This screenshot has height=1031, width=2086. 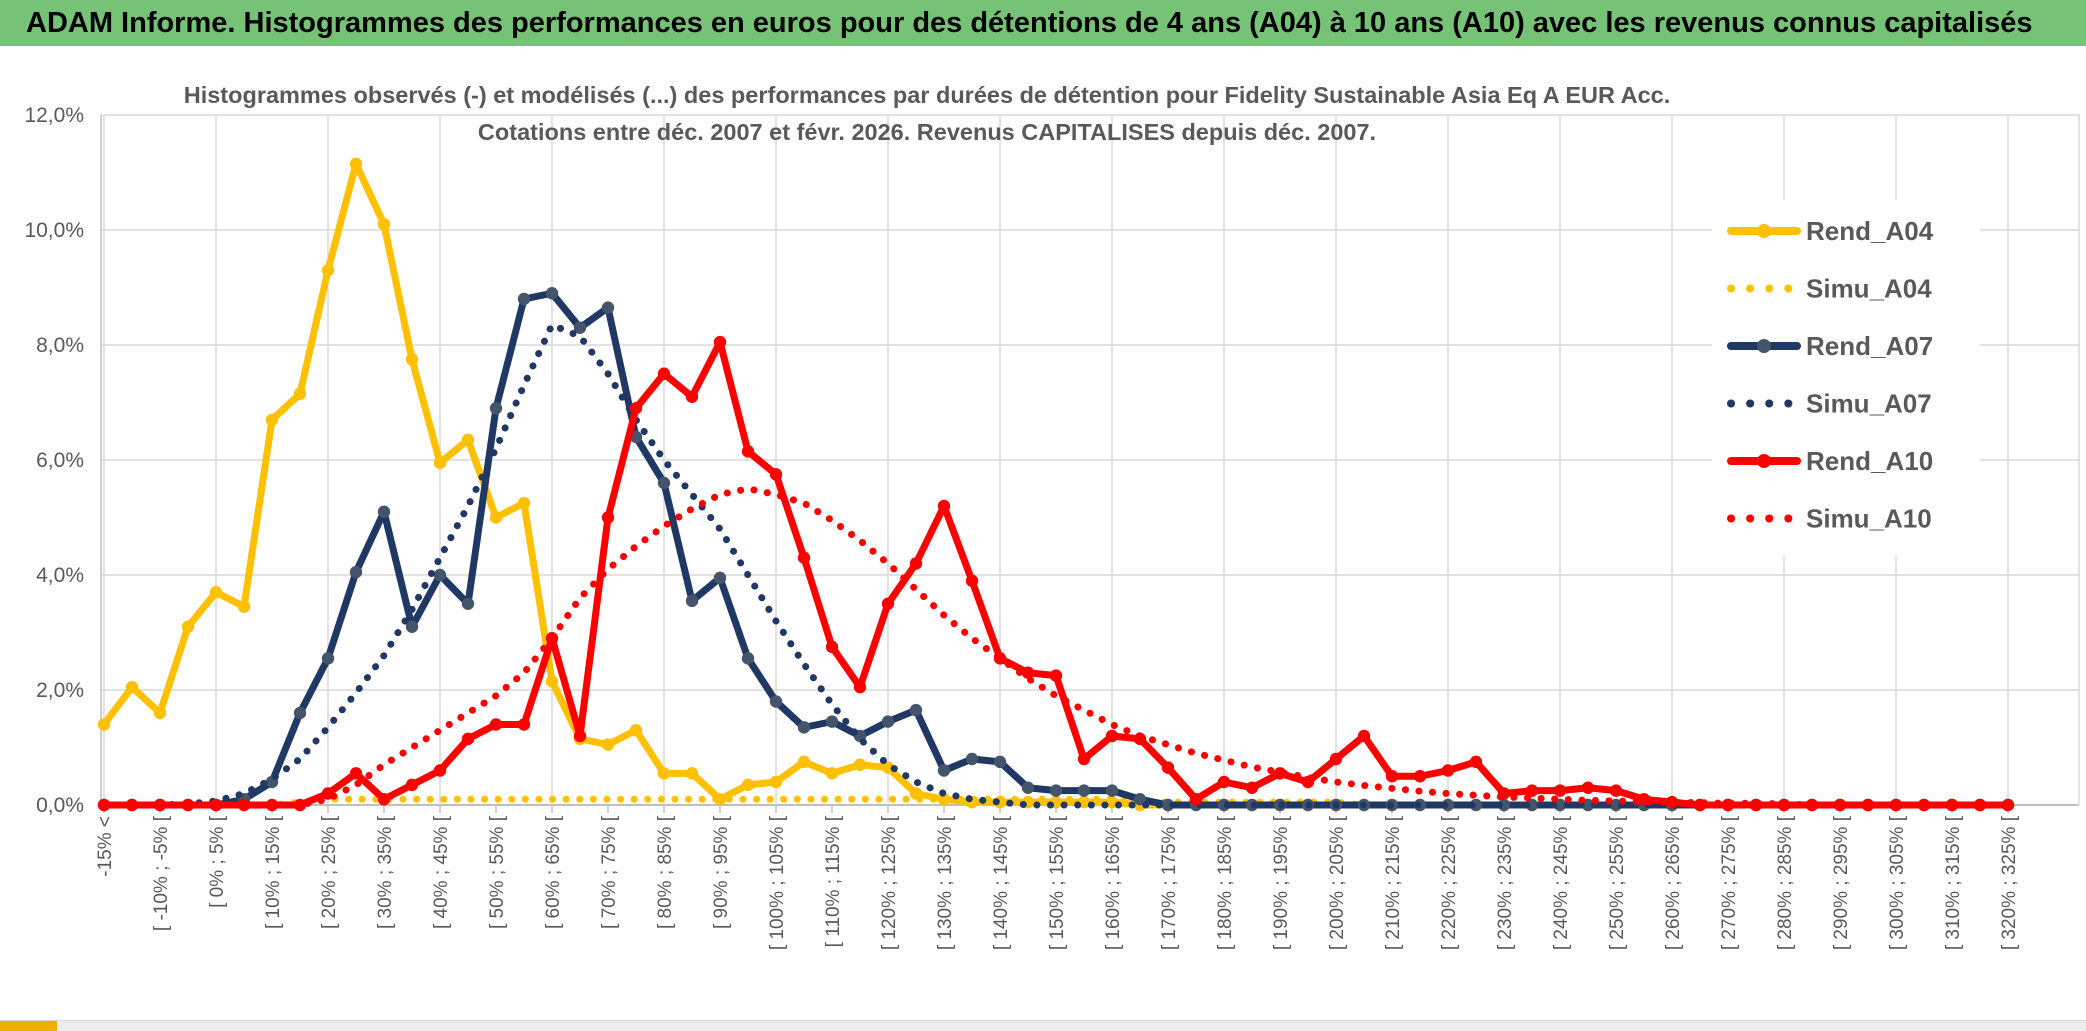 I want to click on x-axis-label: [ 30% ; 35% [, so click(x=385, y=872).